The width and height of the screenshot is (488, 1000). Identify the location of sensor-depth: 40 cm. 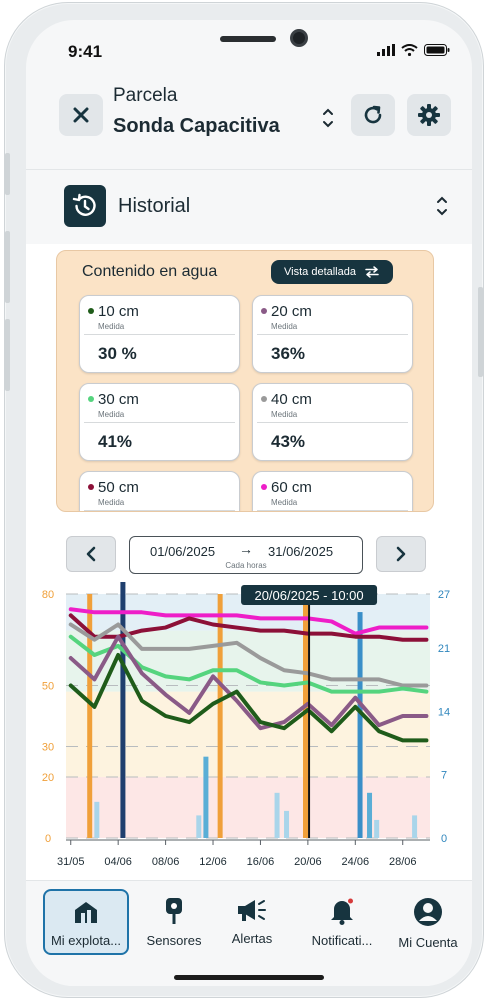
(291, 399).